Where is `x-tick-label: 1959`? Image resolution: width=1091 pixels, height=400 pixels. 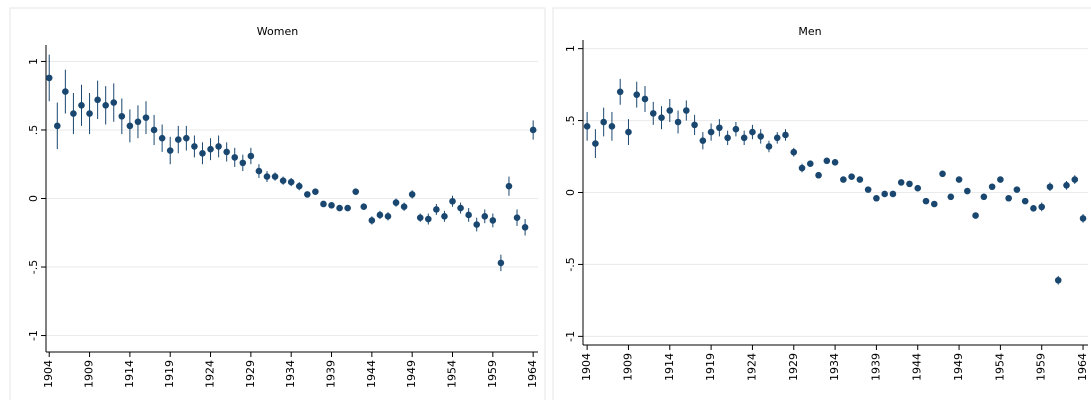 x-tick-label: 1959 is located at coordinates (1041, 367).